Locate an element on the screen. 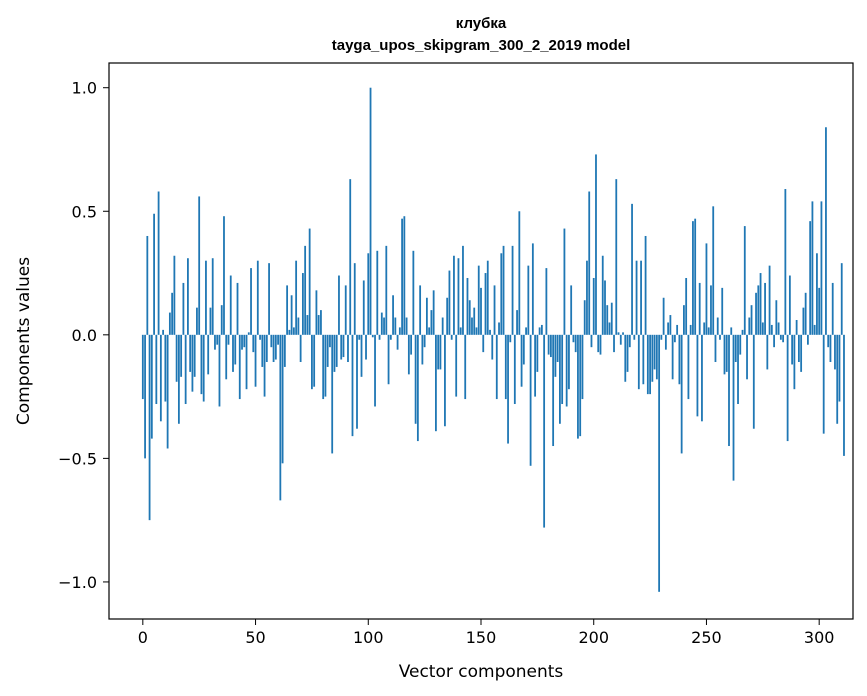  chart-subtitle: tayga_upos_skipgram_300_2_2019 model is located at coordinates (481, 45).